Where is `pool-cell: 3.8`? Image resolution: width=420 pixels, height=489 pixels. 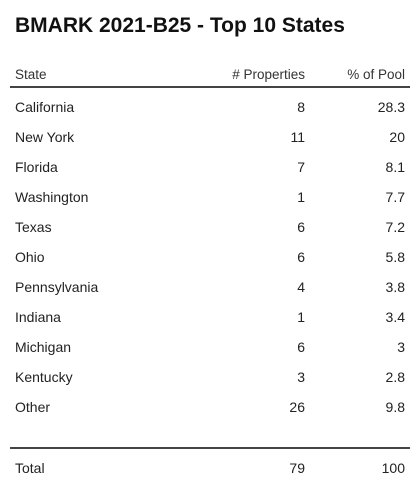
pool-cell: 3.8 is located at coordinates (395, 287).